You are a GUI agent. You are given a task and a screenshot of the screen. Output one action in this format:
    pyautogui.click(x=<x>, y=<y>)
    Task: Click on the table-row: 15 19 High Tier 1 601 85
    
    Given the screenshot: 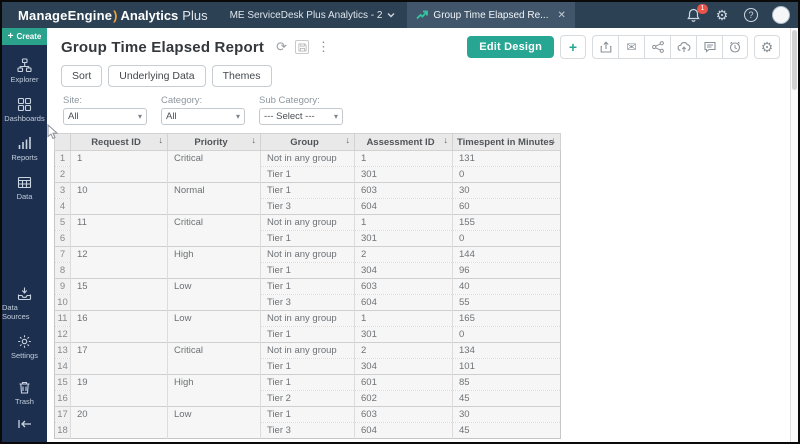 What is the action you would take?
    pyautogui.click(x=307, y=390)
    